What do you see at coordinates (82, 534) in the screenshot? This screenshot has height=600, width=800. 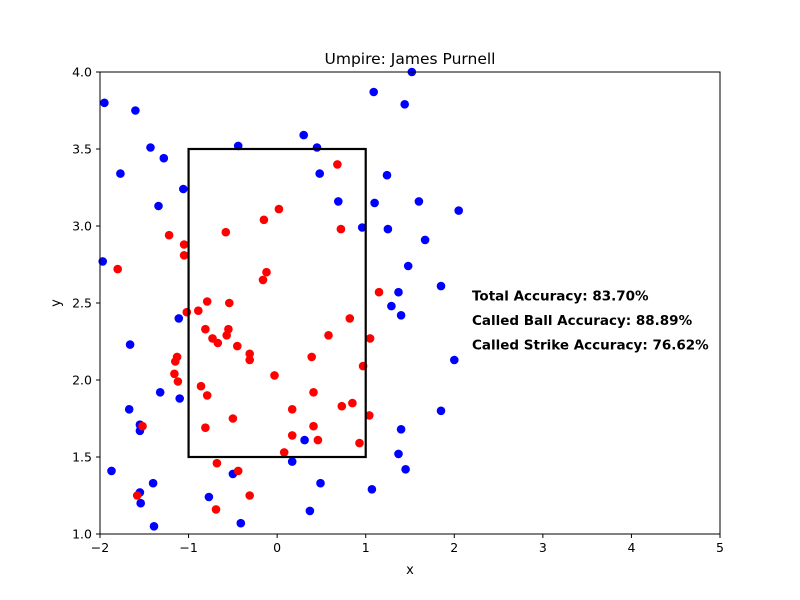 I see `y-tick-label: 1.0` at bounding box center [82, 534].